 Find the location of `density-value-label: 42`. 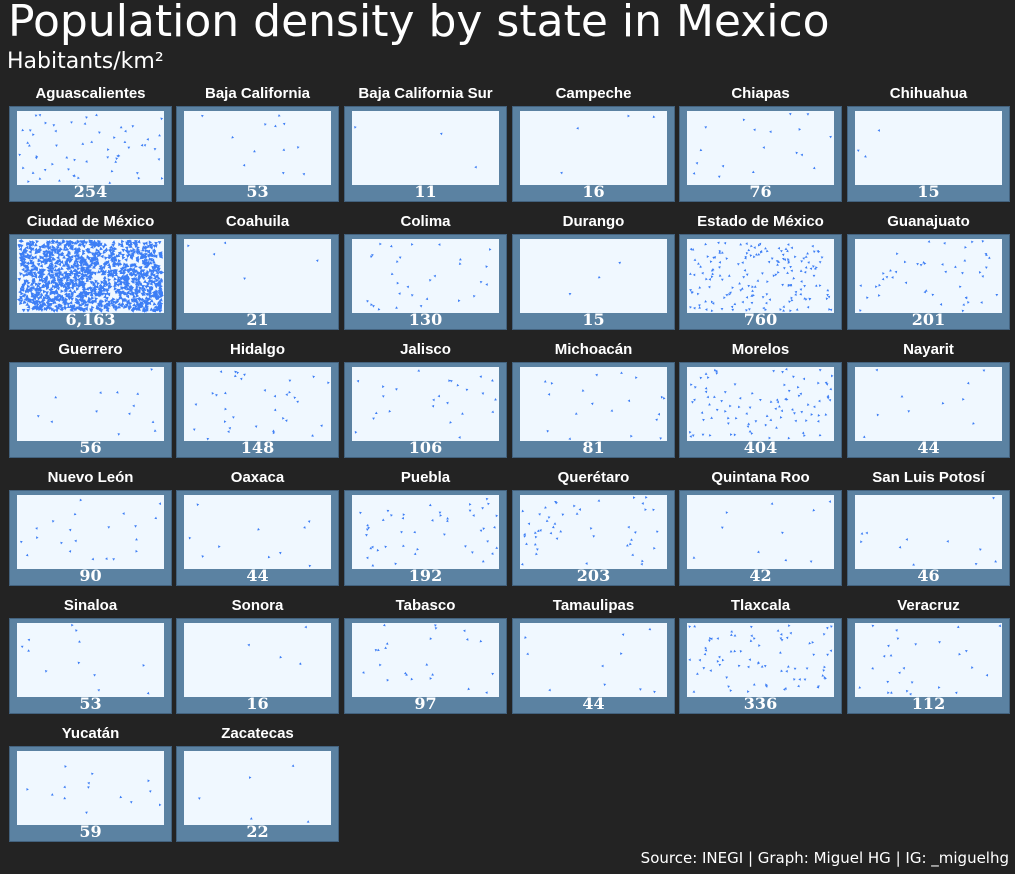

density-value-label: 42 is located at coordinates (760, 575).